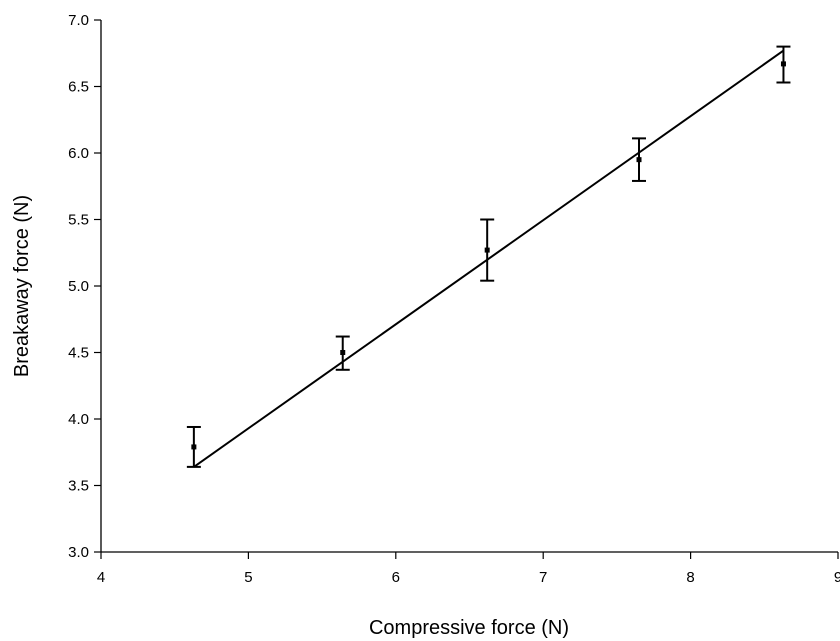  I want to click on y-axis-title: Breakaway force (N), so click(22, 286).